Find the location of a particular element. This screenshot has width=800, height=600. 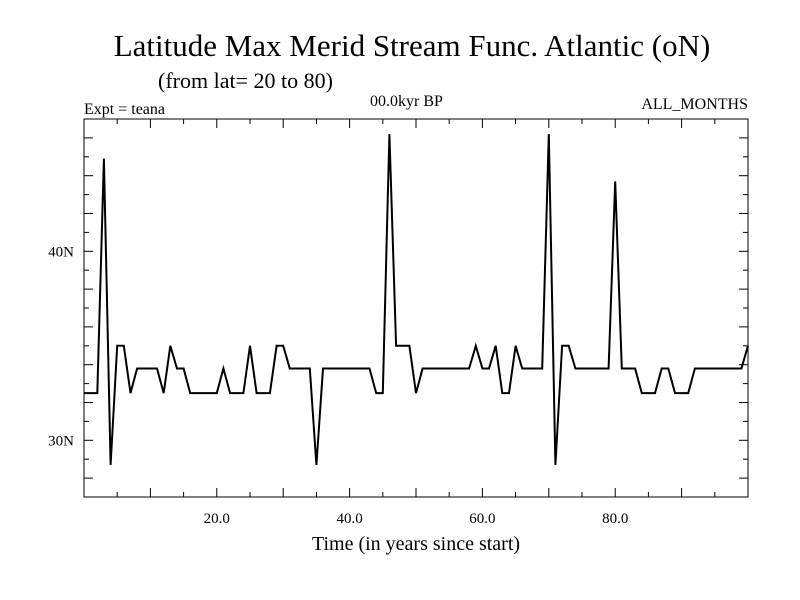

x-tick-label: 20.0 is located at coordinates (217, 519).